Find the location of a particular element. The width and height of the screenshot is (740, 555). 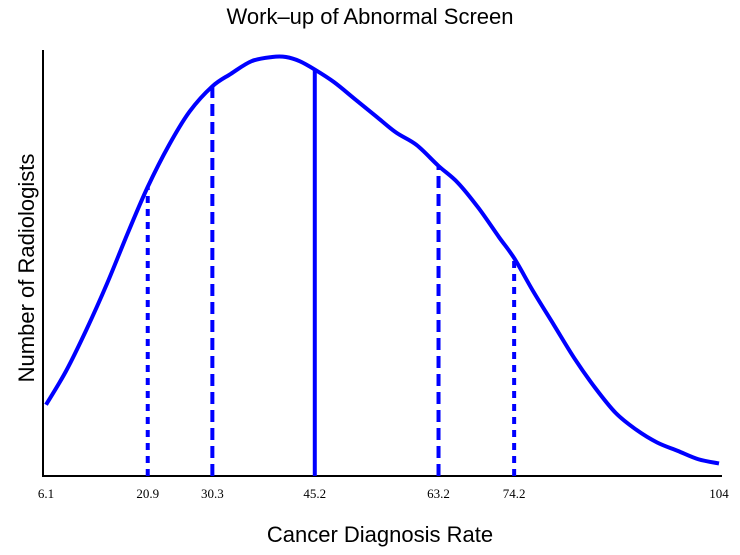

chart-title: Work–up of Abnormal Screen is located at coordinates (370, 16).